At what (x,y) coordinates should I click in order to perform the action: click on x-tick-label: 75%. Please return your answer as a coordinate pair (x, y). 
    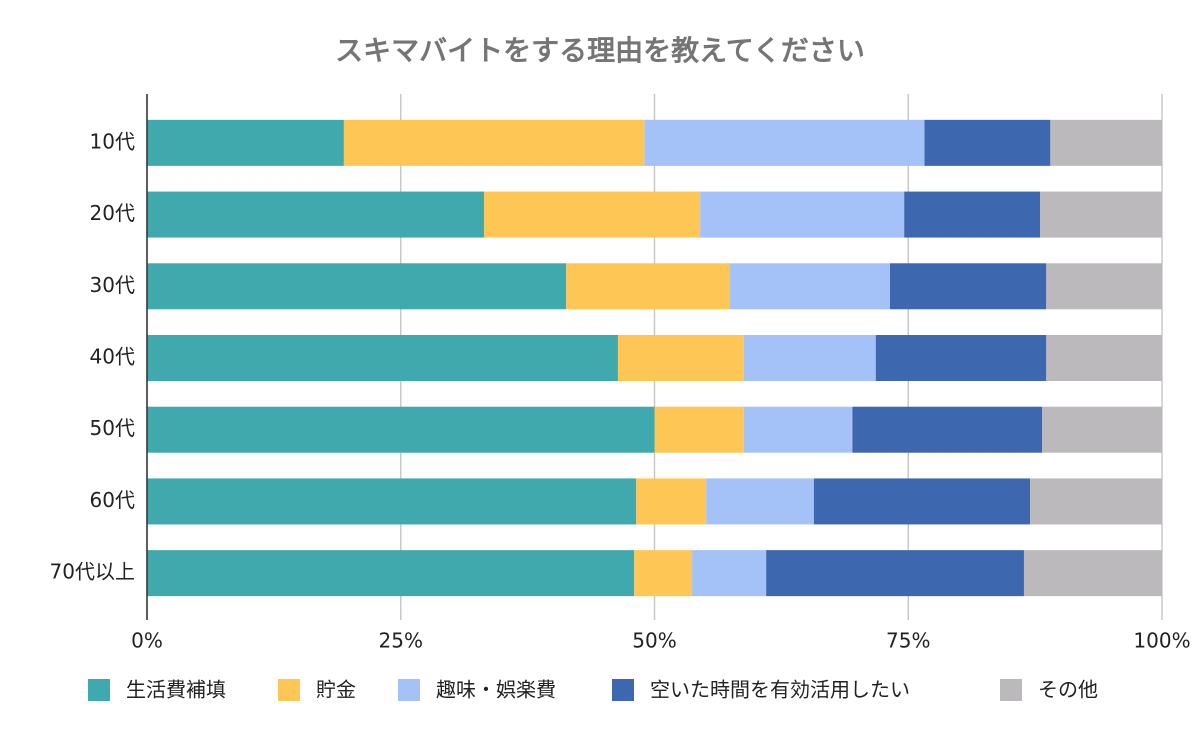
    Looking at the image, I should click on (908, 641).